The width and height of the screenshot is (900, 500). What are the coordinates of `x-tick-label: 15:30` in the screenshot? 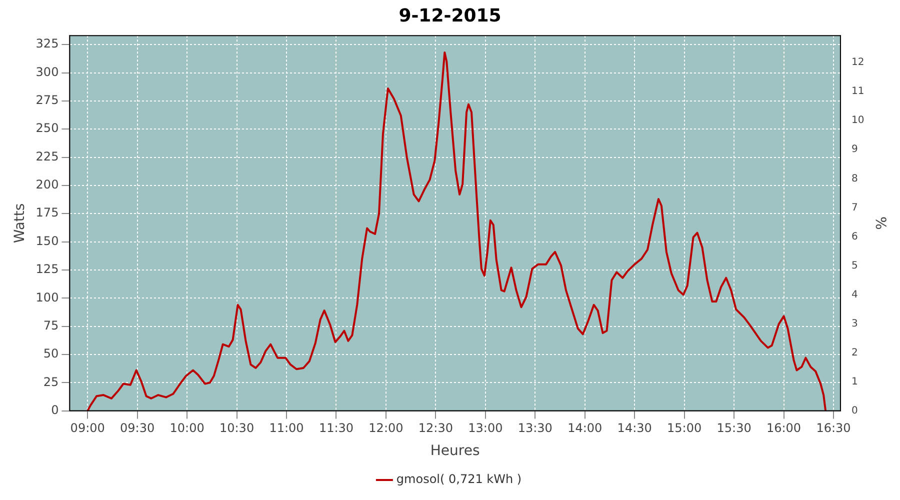 It's located at (734, 428).